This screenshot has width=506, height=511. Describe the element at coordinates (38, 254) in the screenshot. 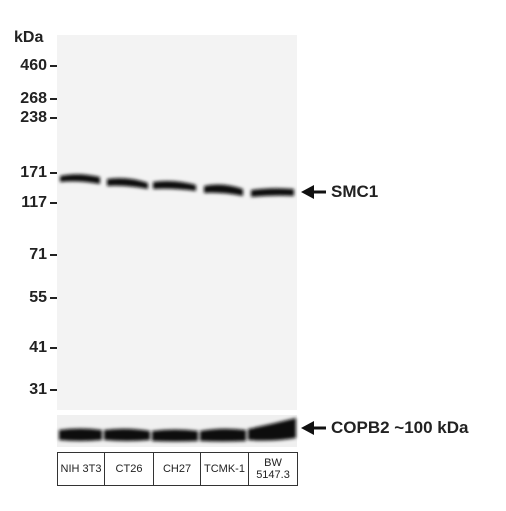

I see `marker-label: 71` at that location.